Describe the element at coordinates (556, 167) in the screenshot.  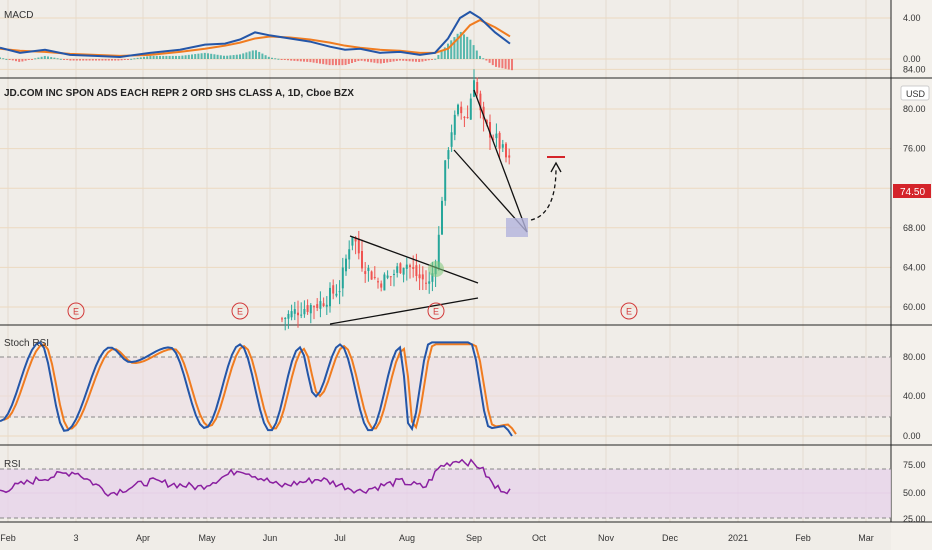
I see `projection-arrowhead` at that location.